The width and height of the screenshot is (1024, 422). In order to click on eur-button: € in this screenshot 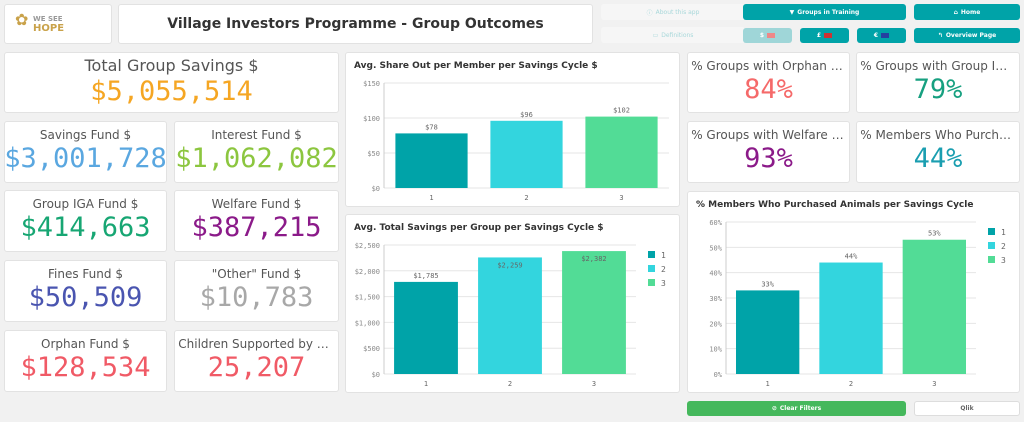, I will do `click(881, 35)`.